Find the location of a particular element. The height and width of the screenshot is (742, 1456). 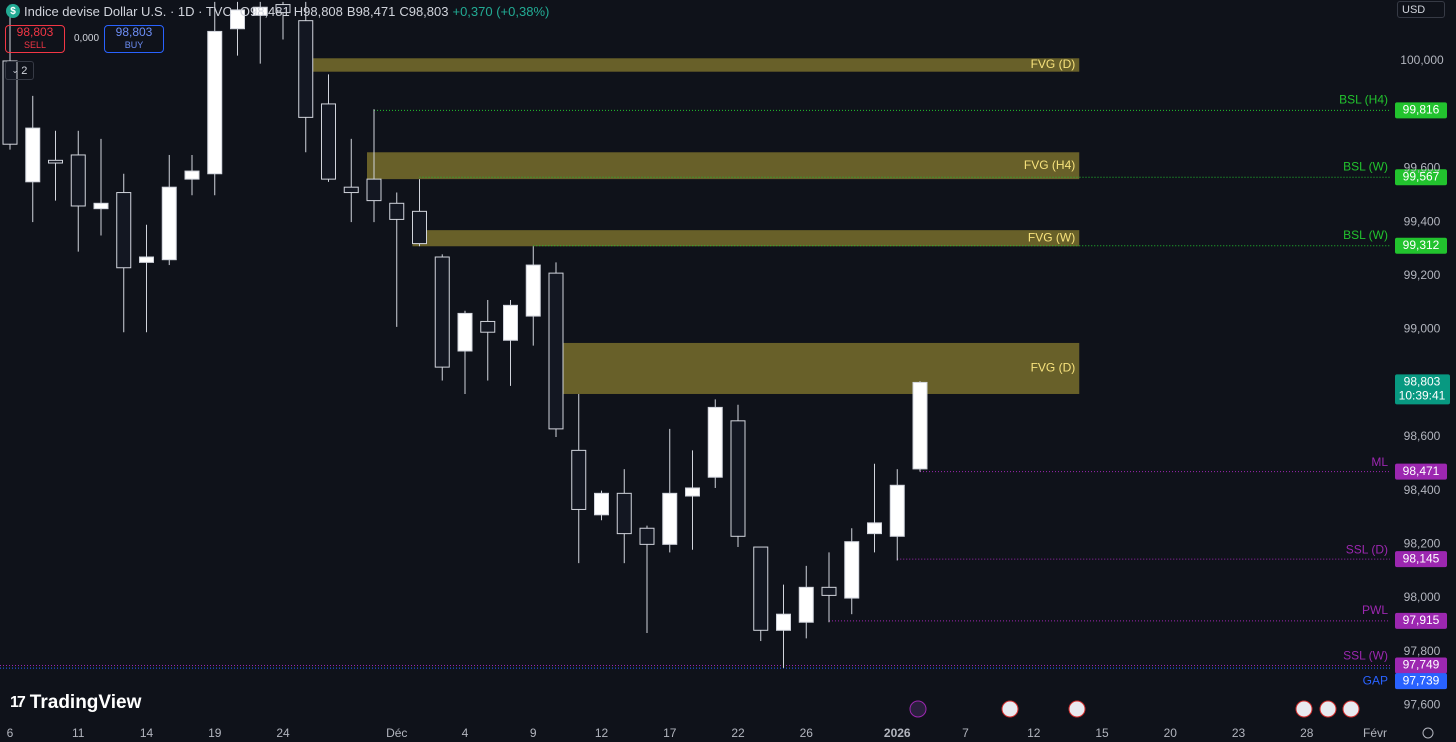

x-tick-label: 7 is located at coordinates (965, 733).